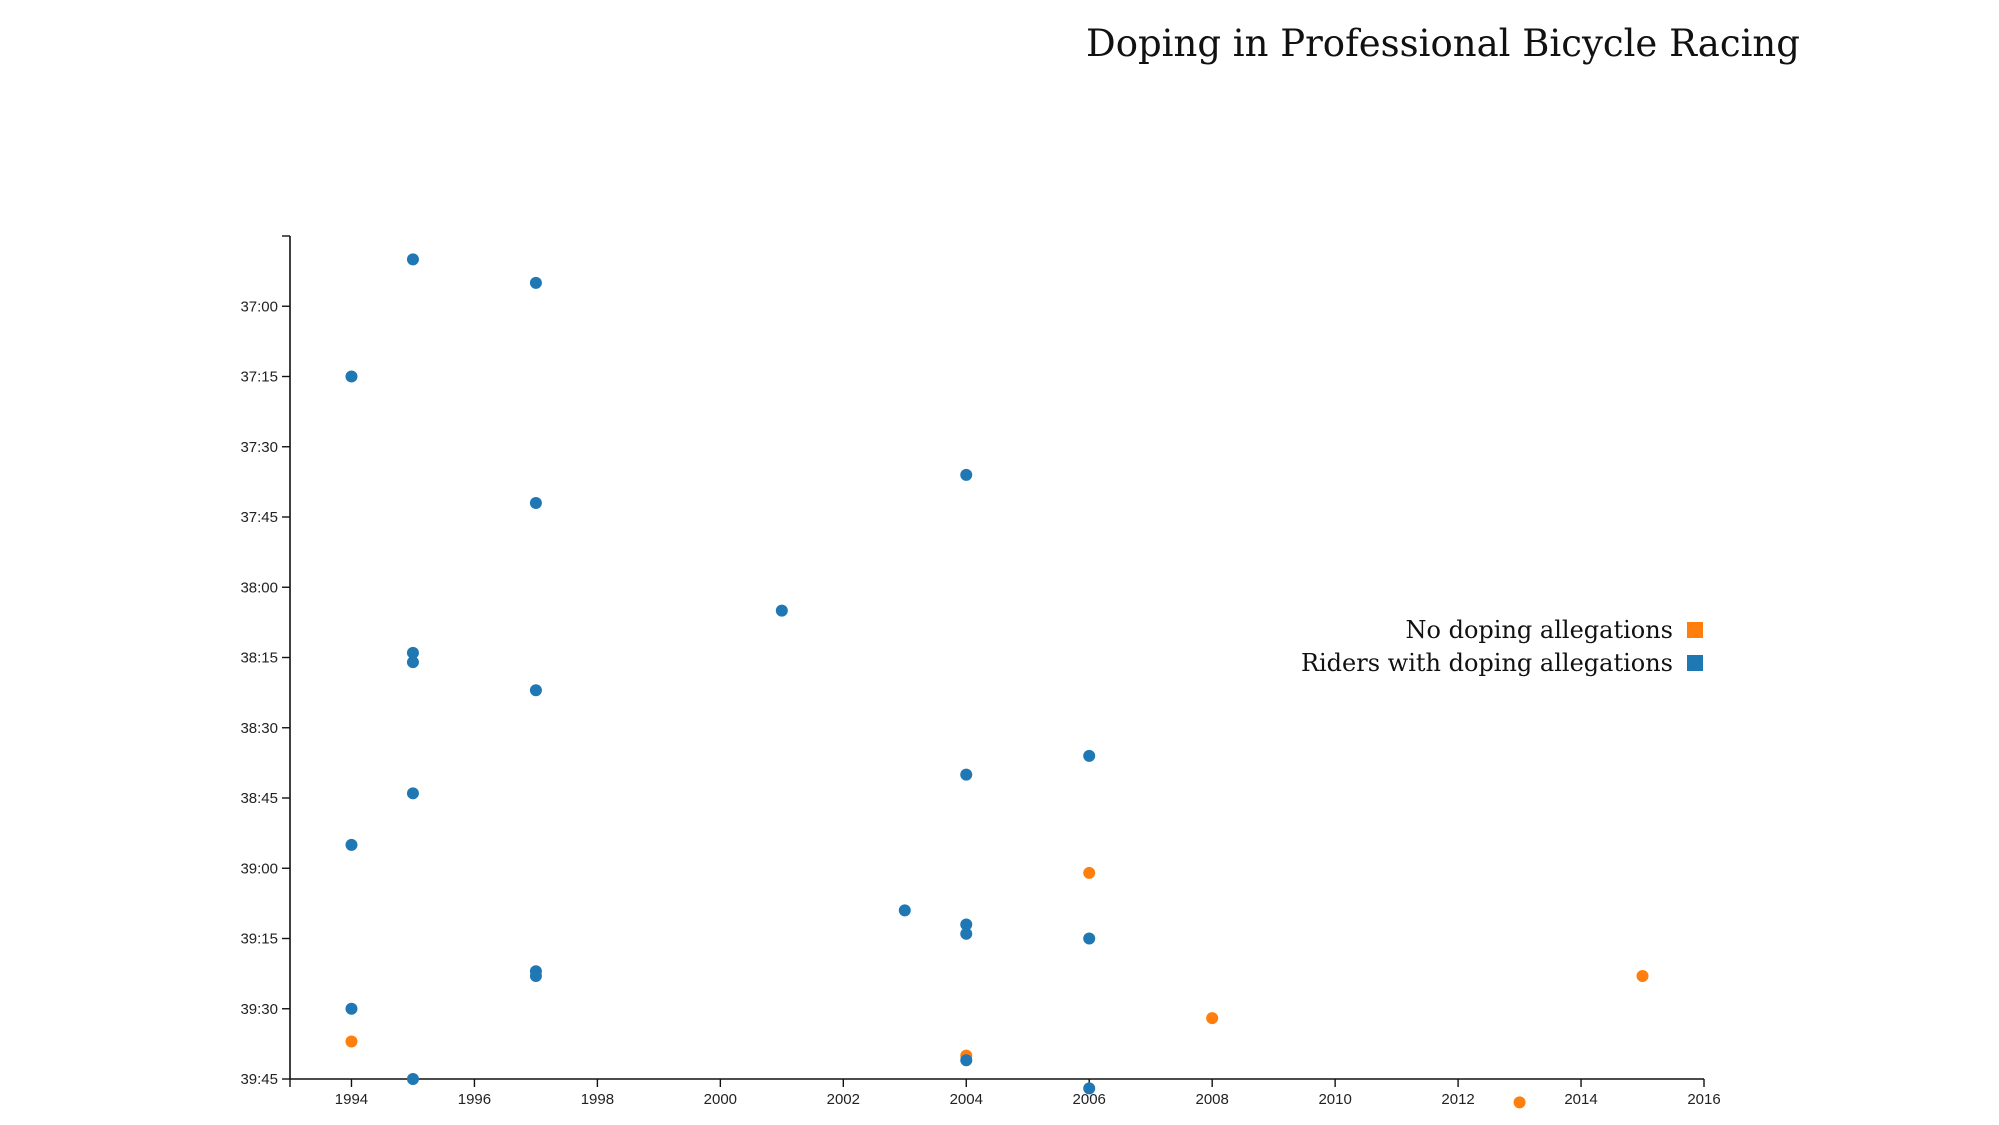  I want to click on x-tick-label: 2006, so click(1089, 1099).